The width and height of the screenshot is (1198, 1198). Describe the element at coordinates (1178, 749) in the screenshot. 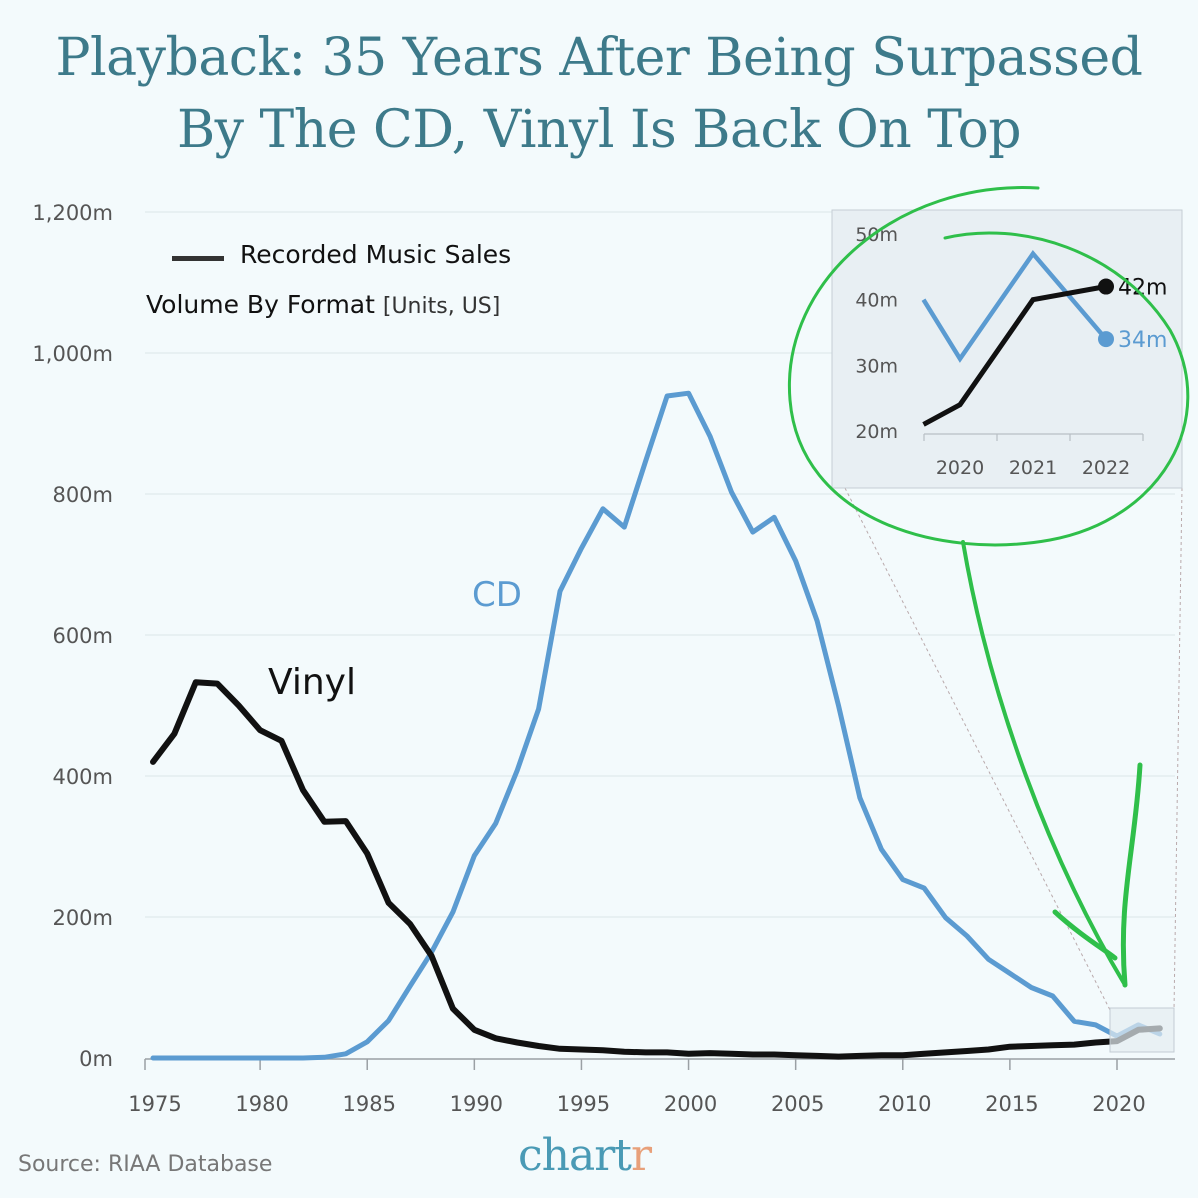

I see `zoom-connector-right` at that location.